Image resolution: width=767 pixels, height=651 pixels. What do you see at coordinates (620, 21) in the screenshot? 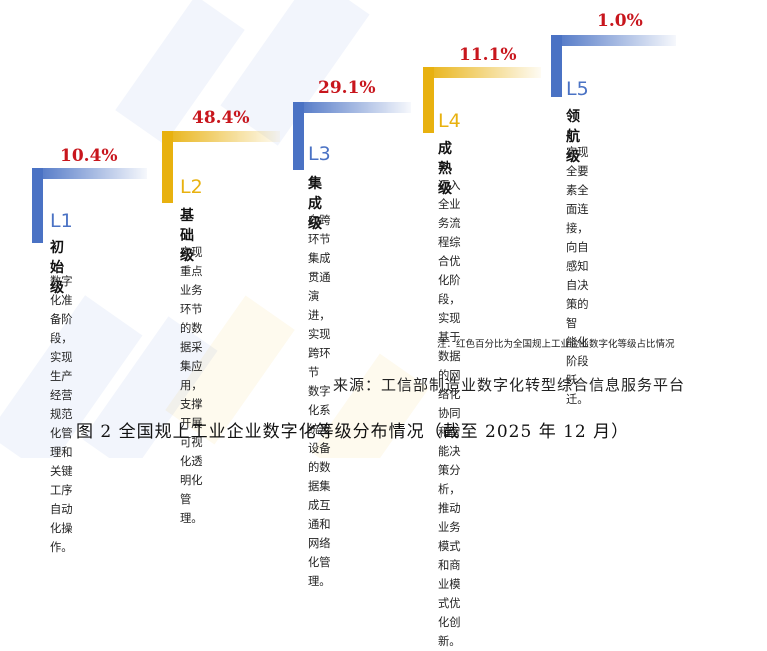
I see `level-5-percent: 1.0%` at bounding box center [620, 21].